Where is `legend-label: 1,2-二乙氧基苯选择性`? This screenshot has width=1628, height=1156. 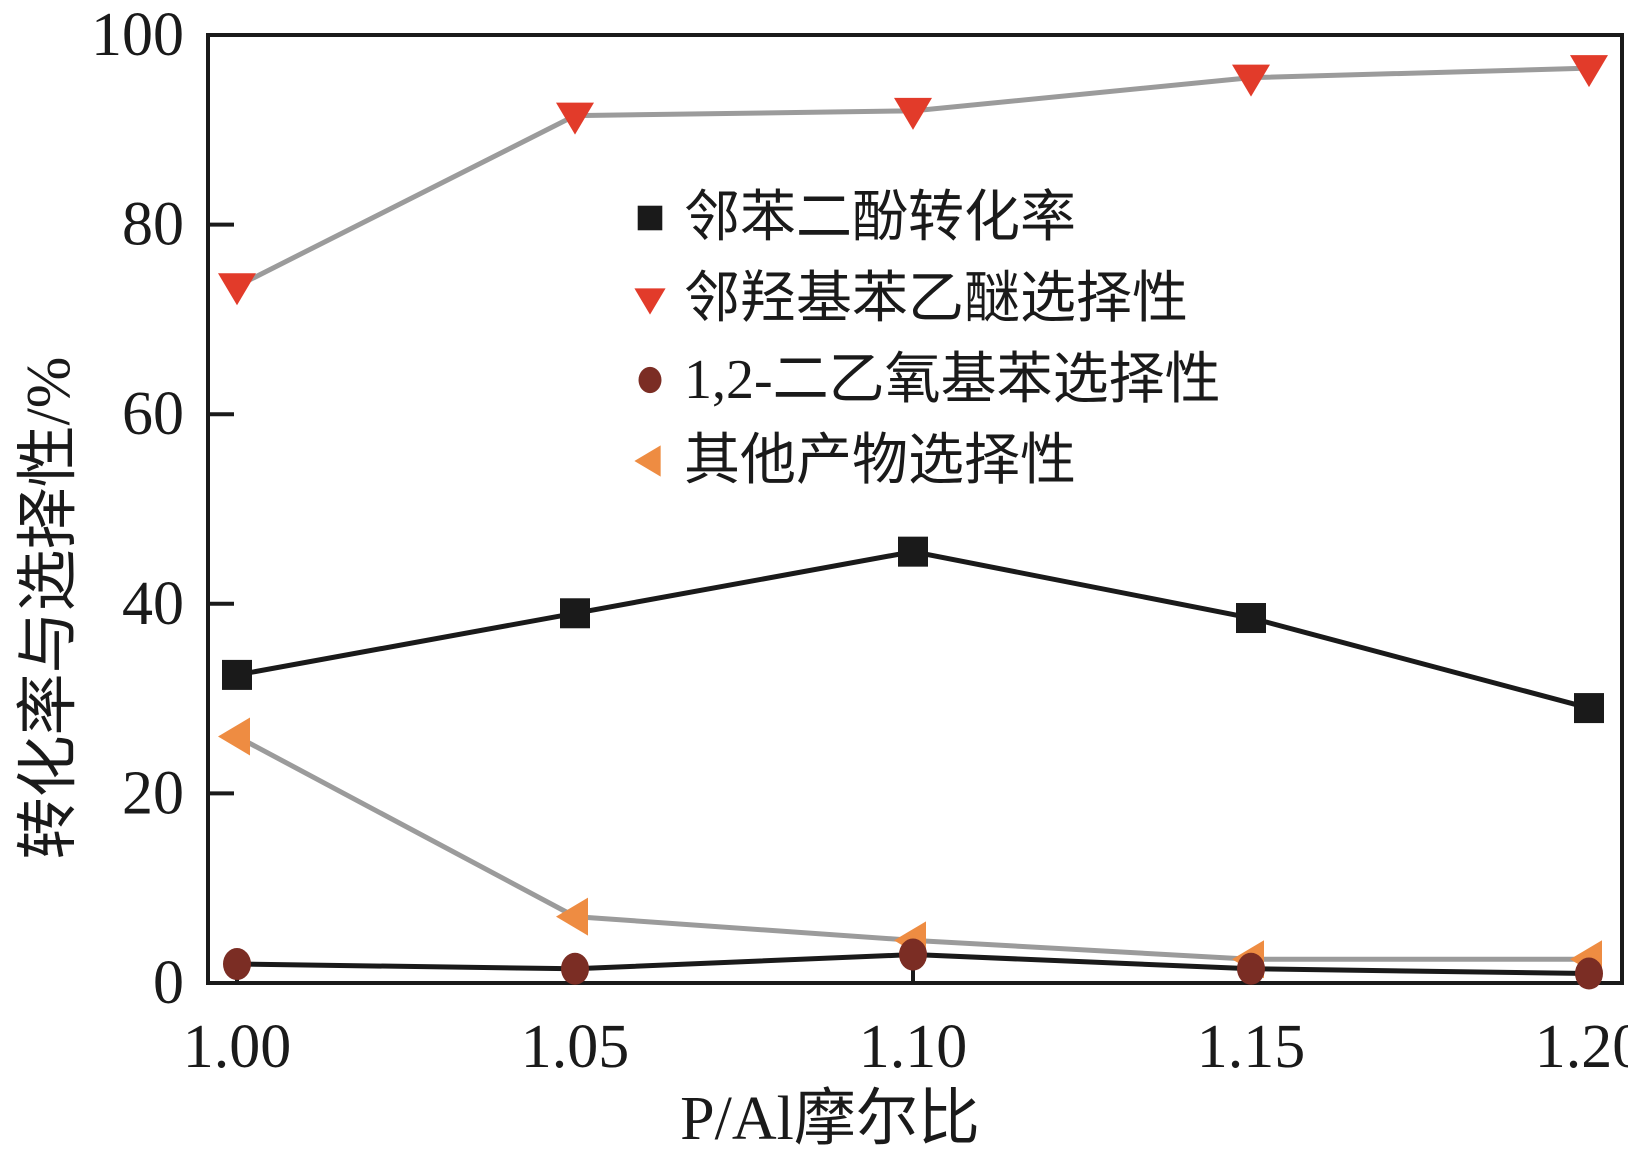
legend-label: 1,2-二乙氧基苯选择性 is located at coordinates (952, 380).